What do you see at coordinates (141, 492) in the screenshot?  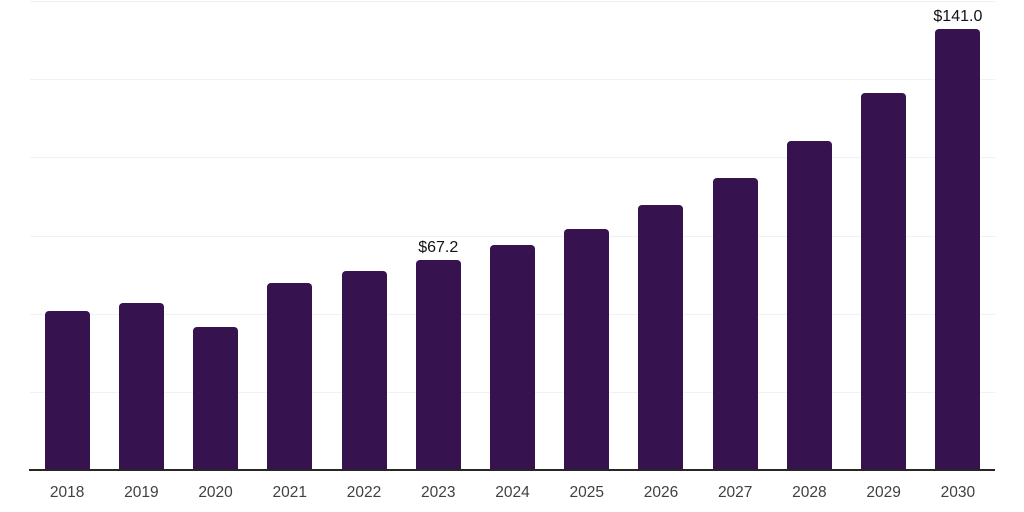 I see `x-tick-label-2019: 2019` at bounding box center [141, 492].